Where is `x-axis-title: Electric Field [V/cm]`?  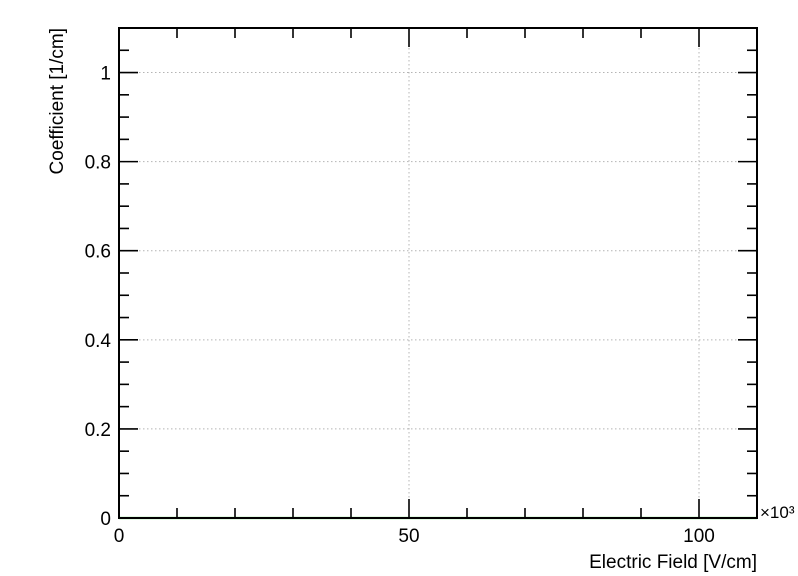 x-axis-title: Electric Field [V/cm] is located at coordinates (673, 562).